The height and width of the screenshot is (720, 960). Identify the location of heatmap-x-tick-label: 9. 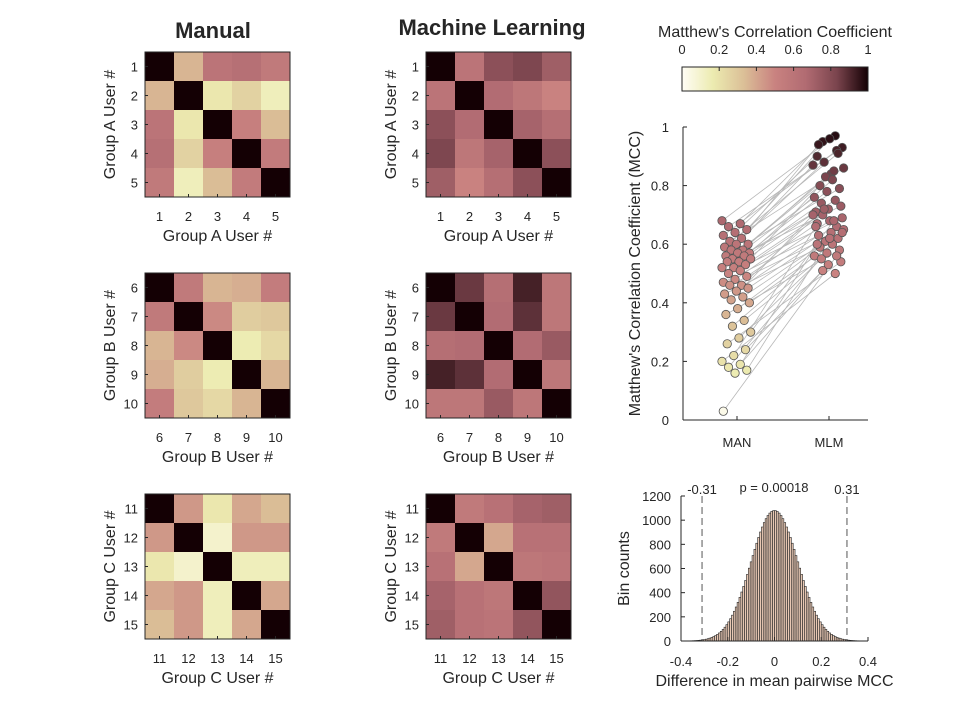
(527, 437).